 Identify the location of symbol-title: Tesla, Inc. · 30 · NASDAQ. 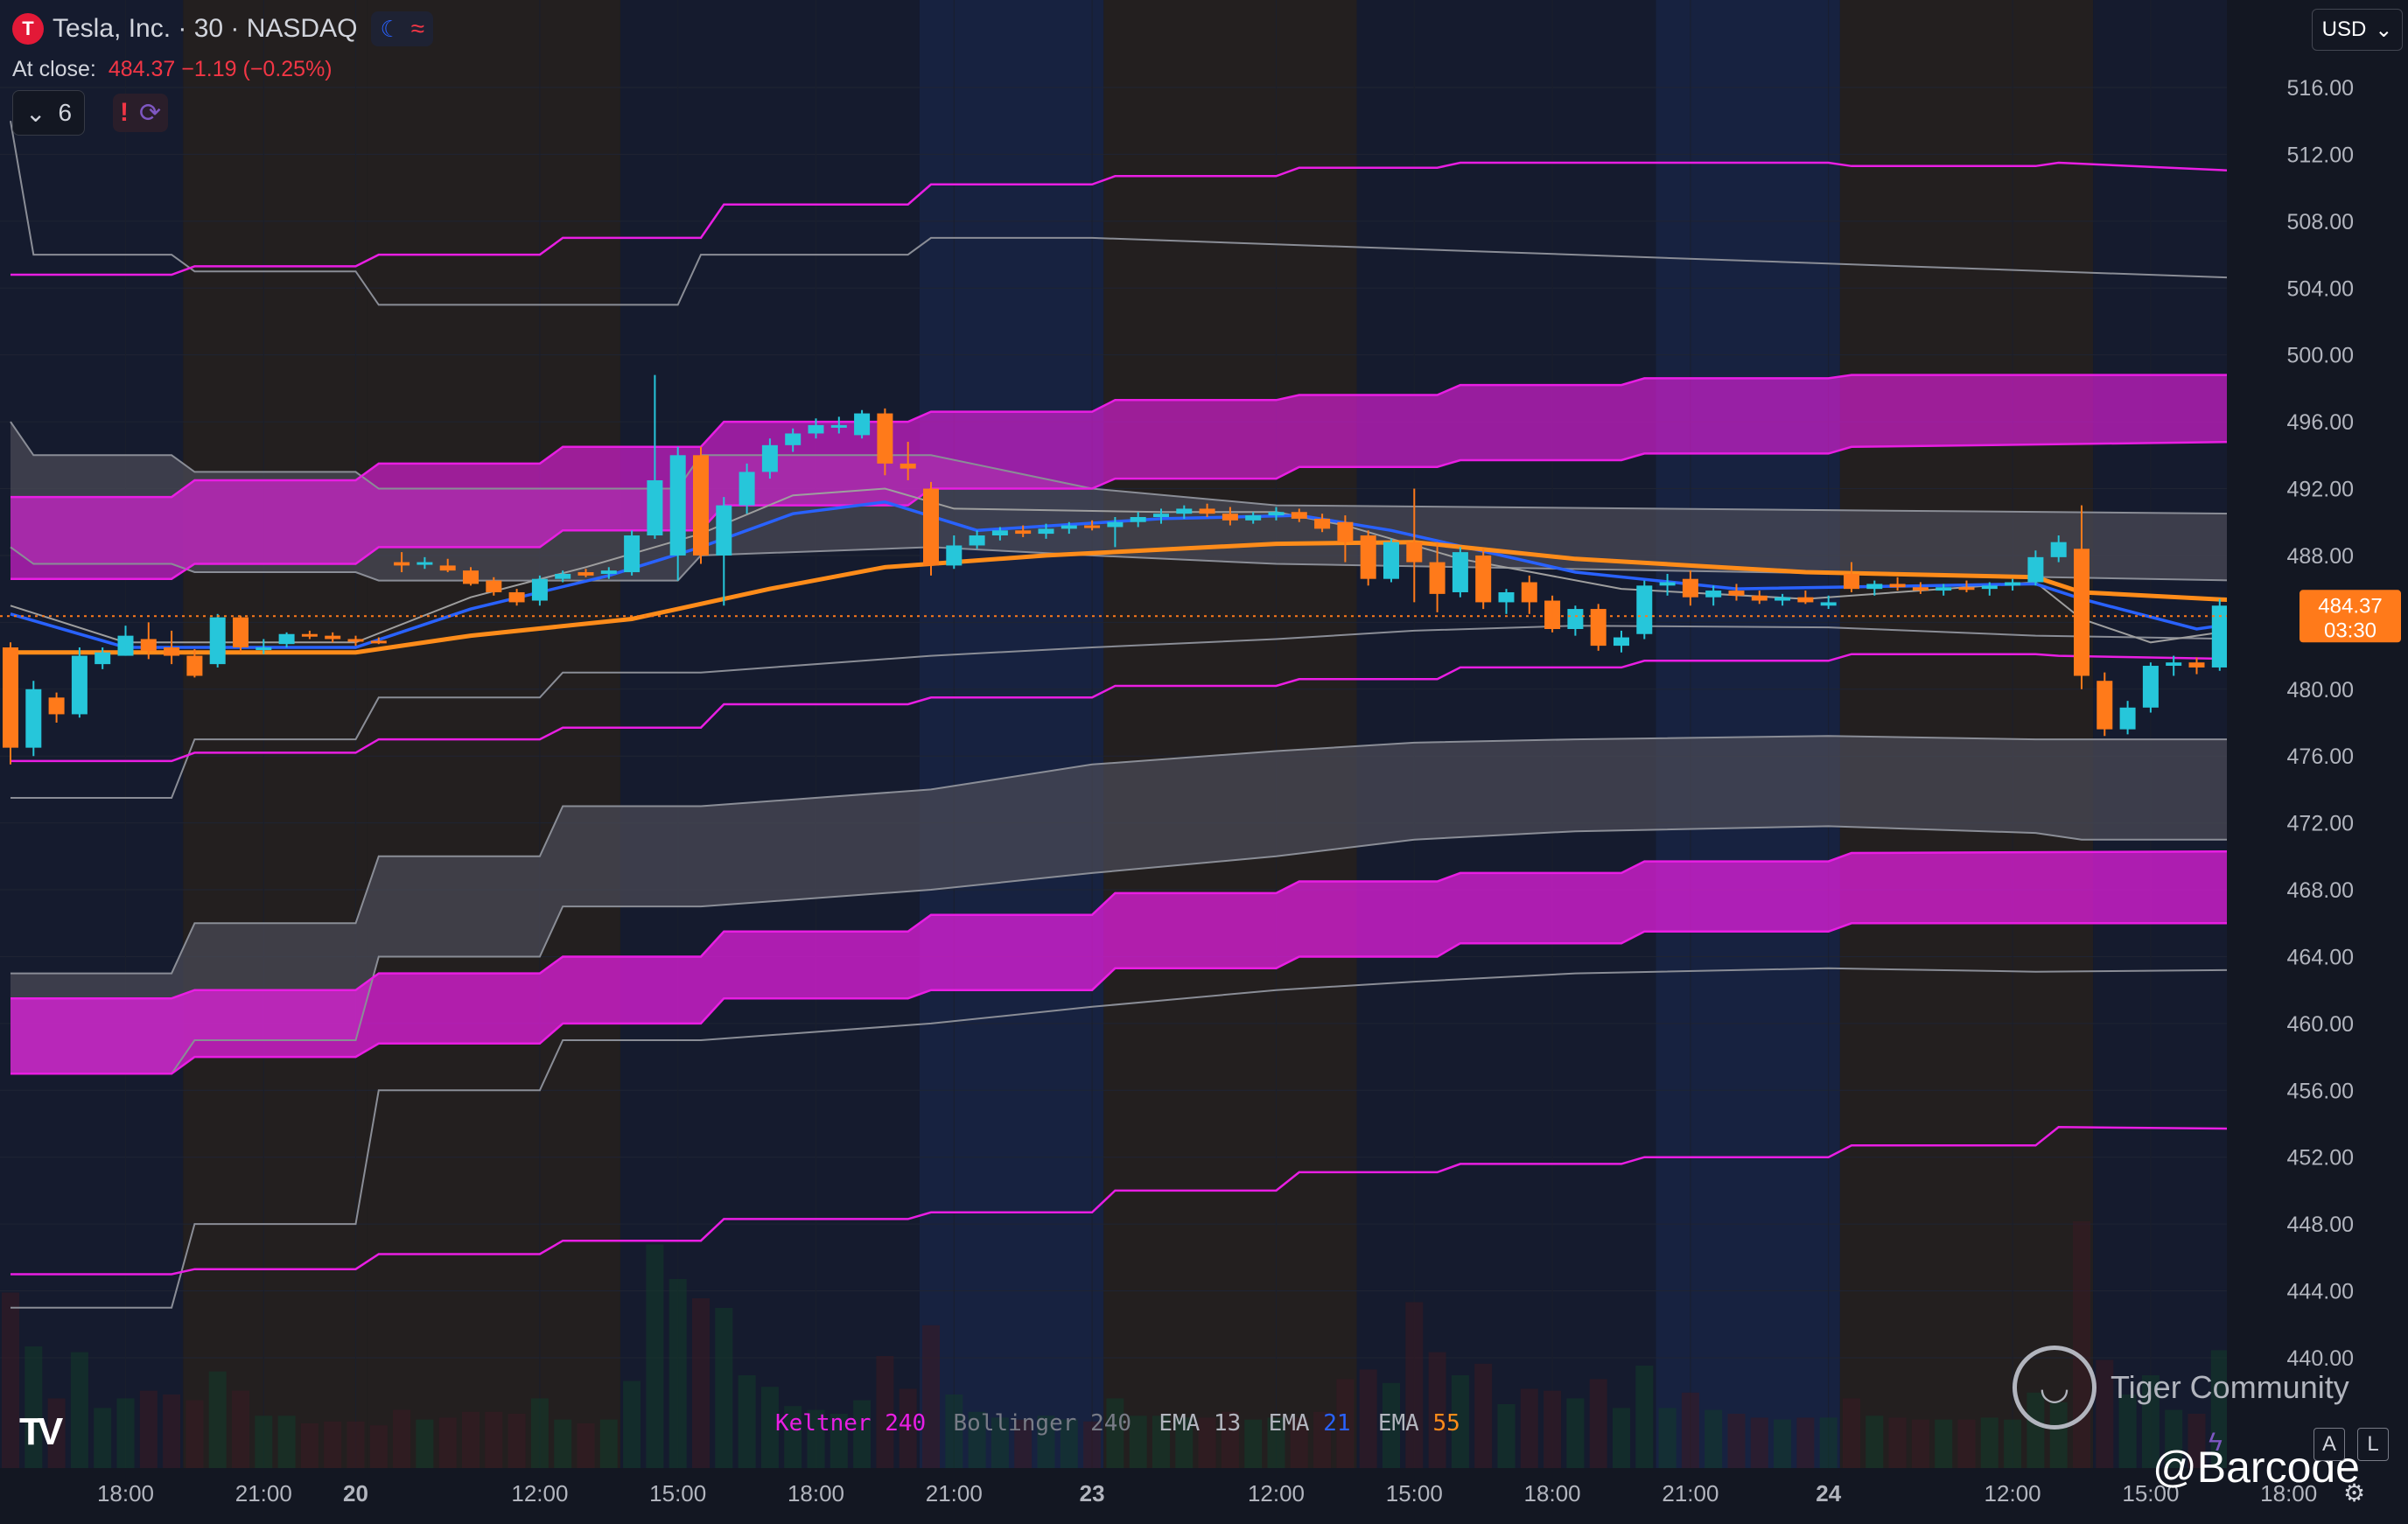
(205, 28).